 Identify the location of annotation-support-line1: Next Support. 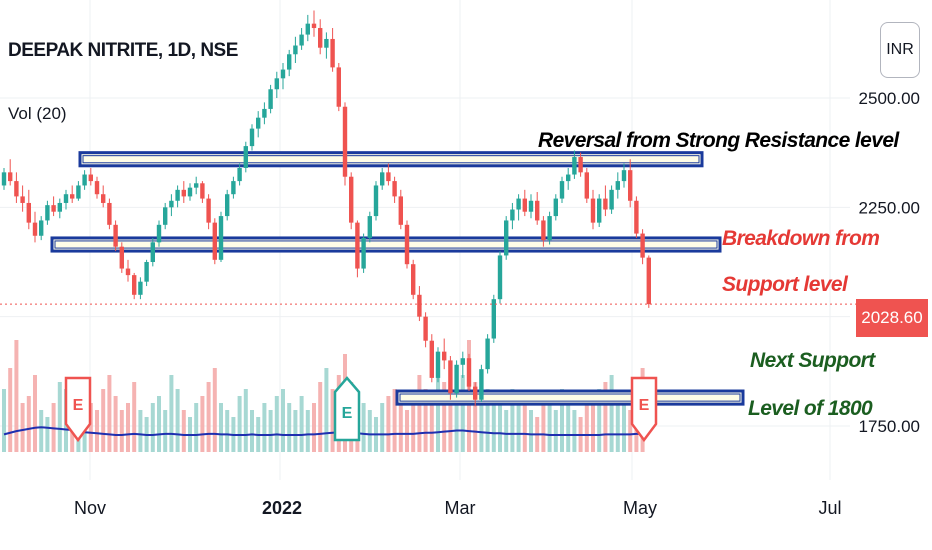
(812, 360).